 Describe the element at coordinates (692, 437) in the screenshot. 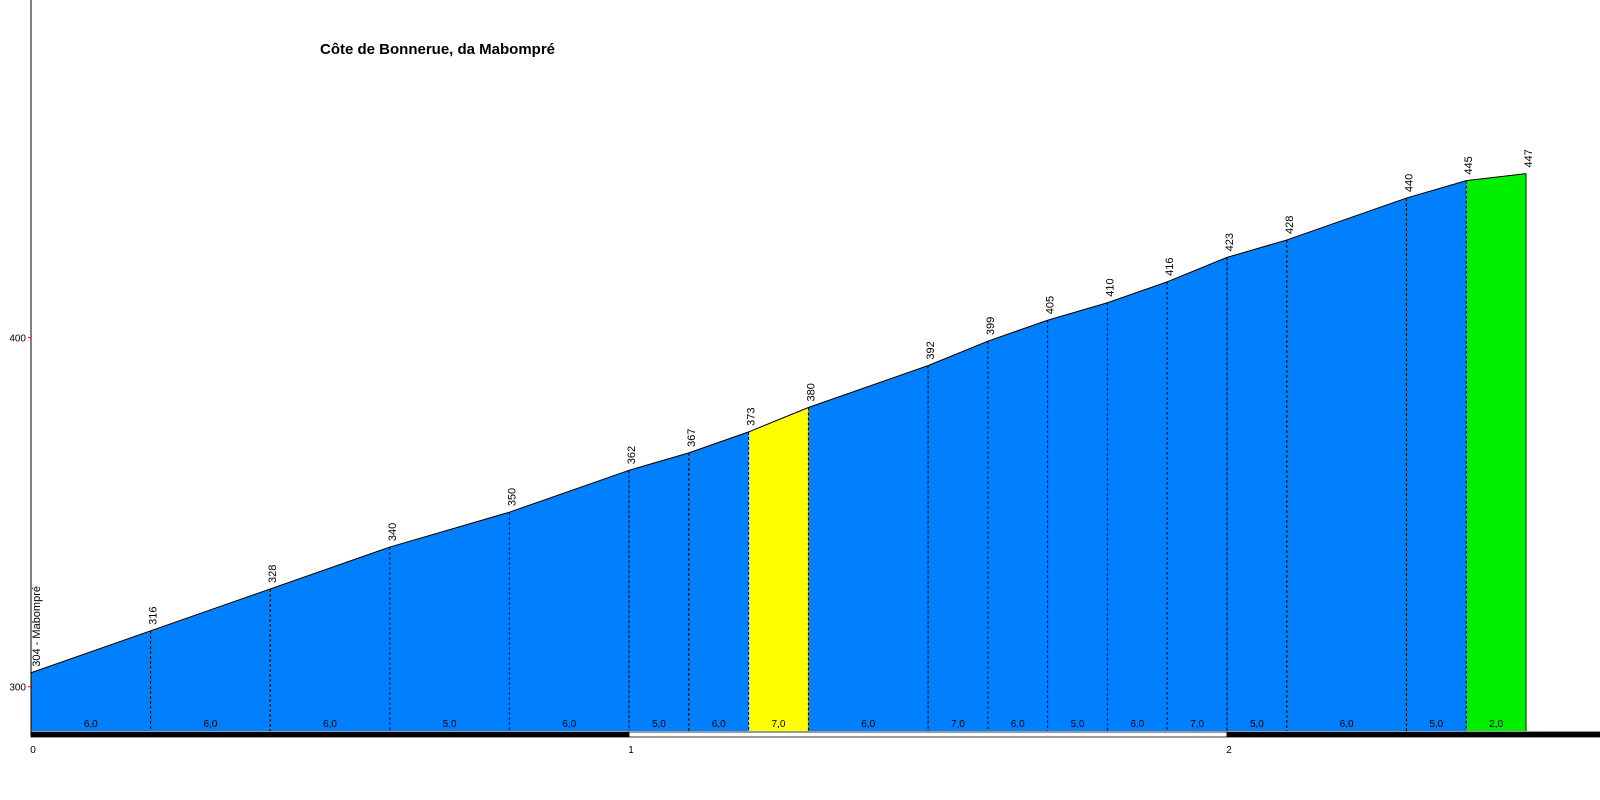

I see `elevation-label: 367` at that location.